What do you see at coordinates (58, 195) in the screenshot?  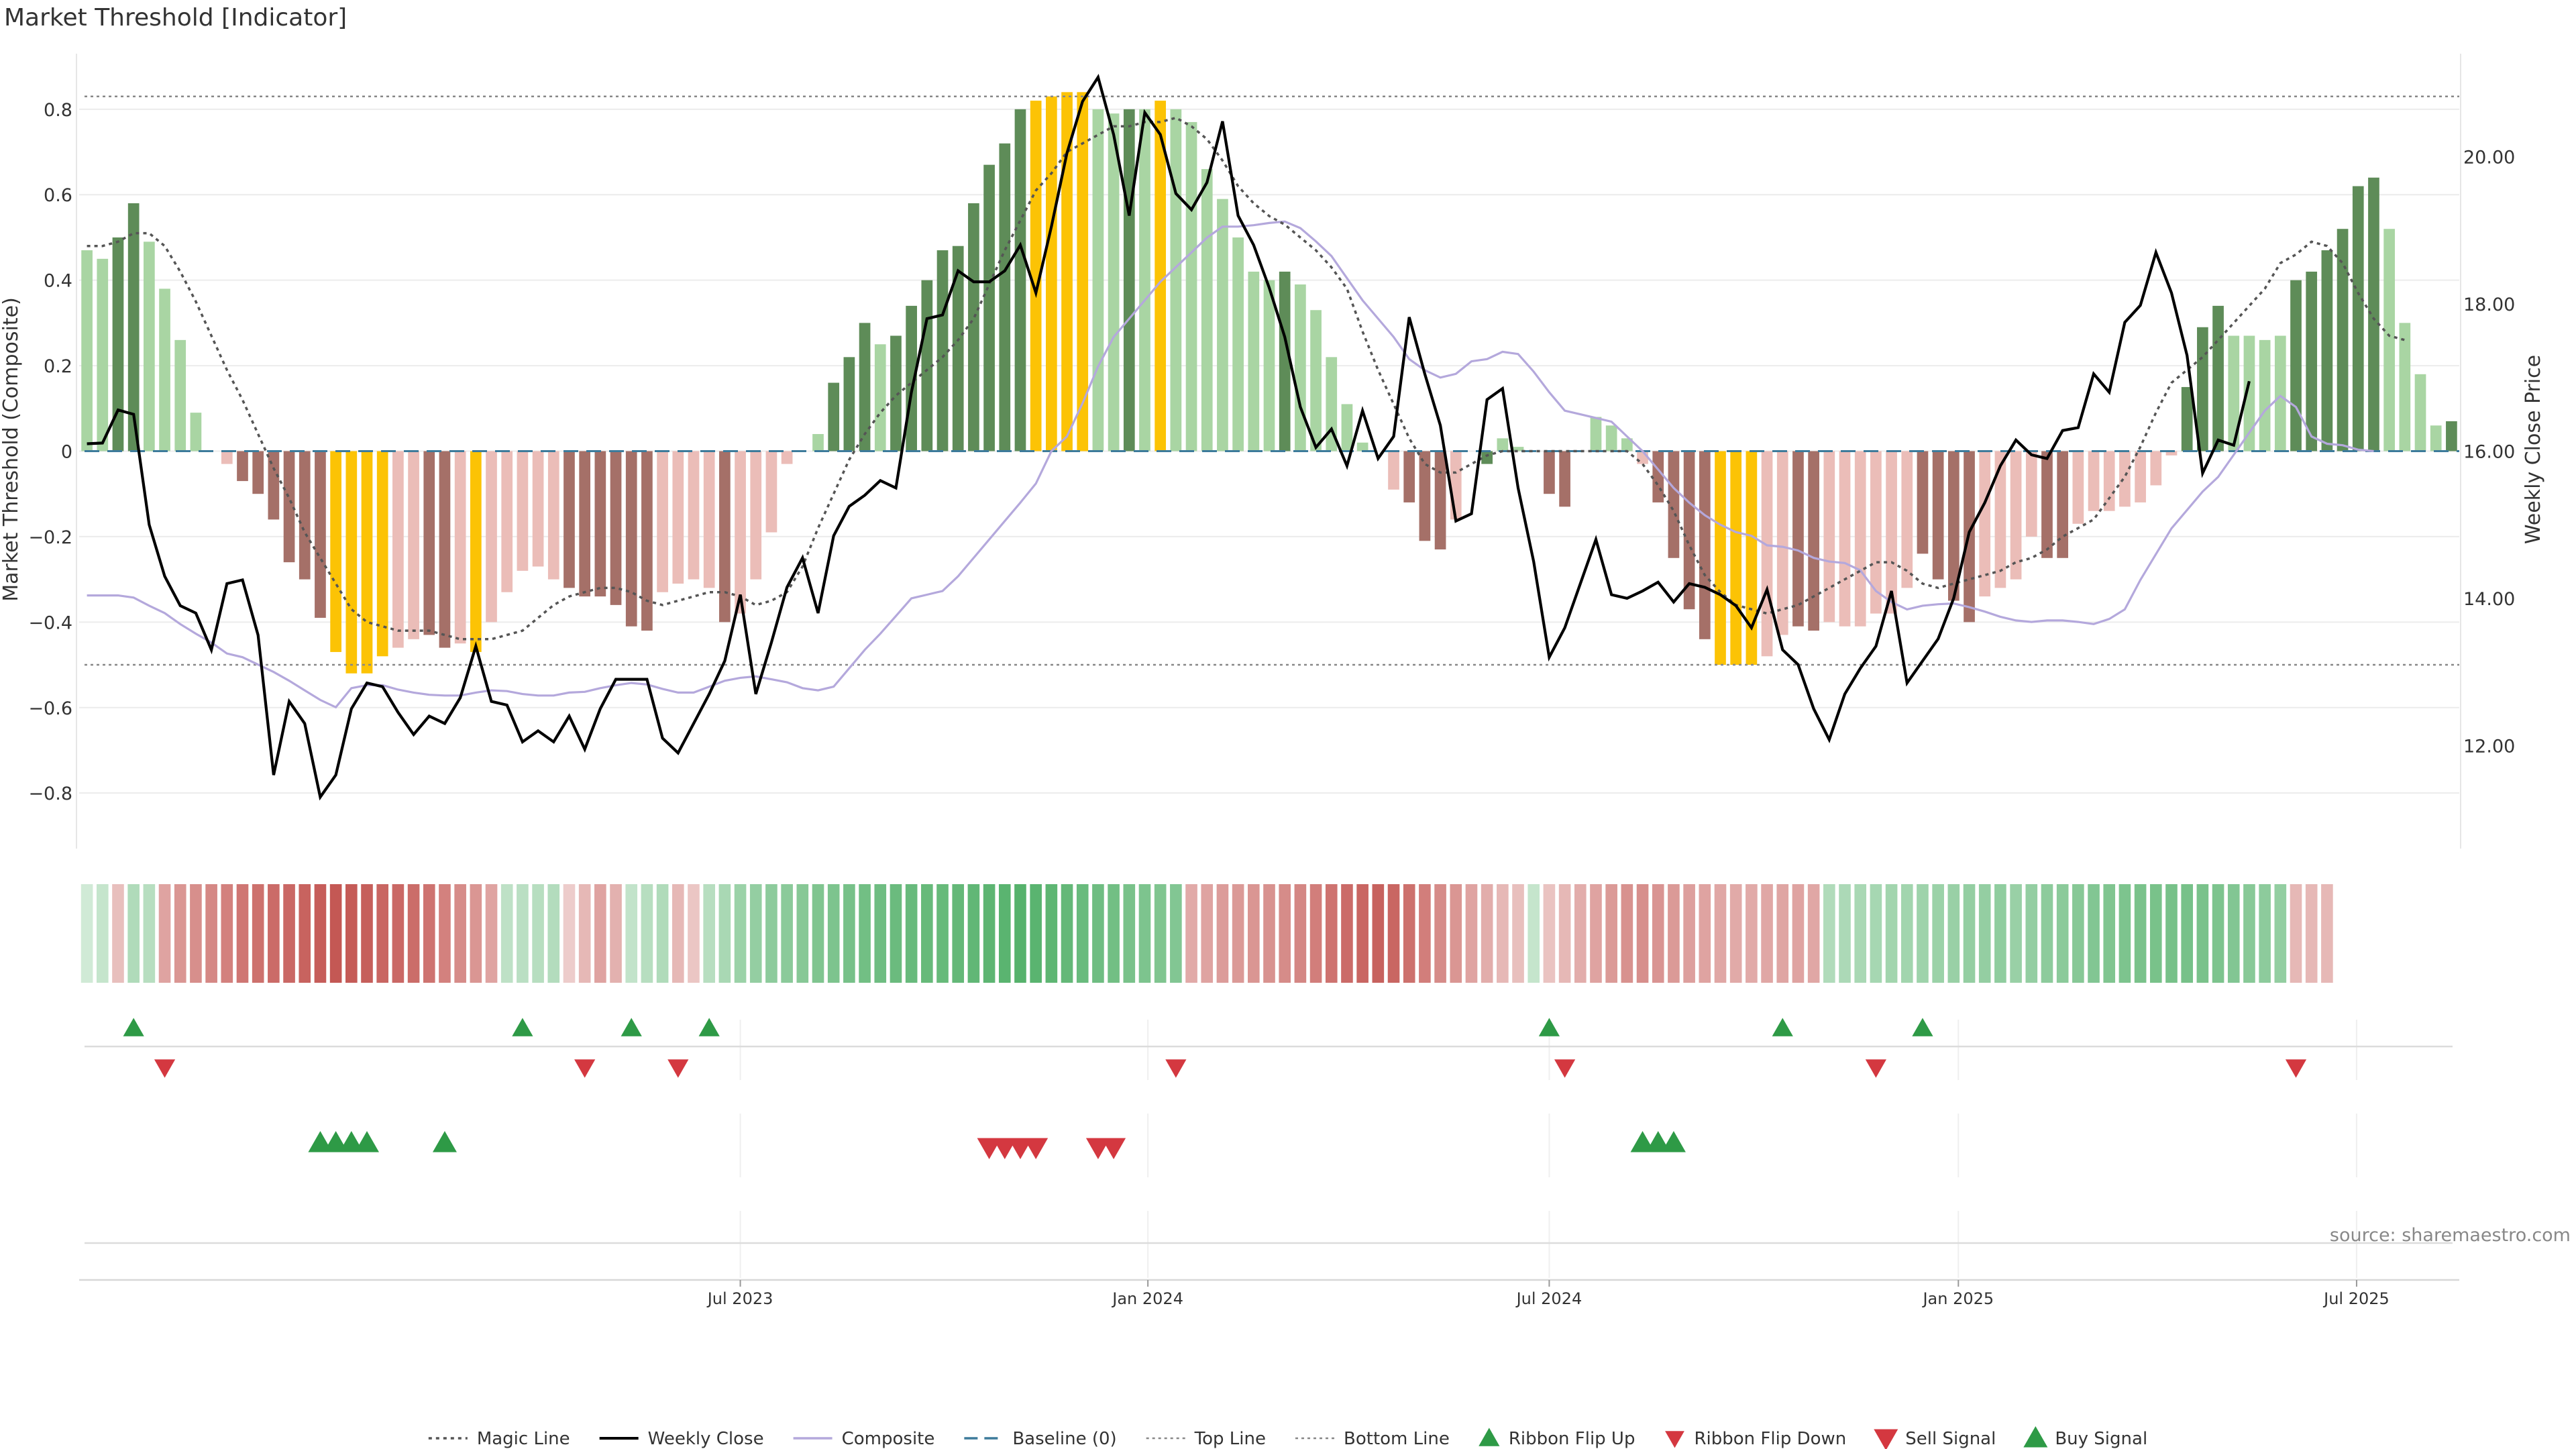 I see `left-tick-label: 0.6` at bounding box center [58, 195].